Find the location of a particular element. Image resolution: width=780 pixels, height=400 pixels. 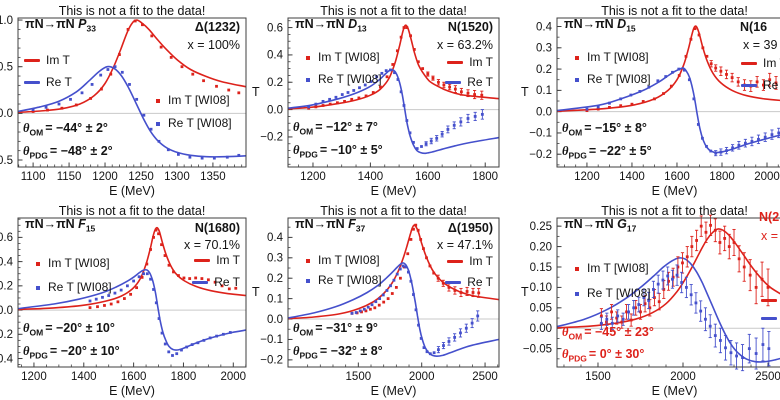

x-axis-ticks: 1200 1400 1600 1800 2000 is located at coordinates (677, 172).